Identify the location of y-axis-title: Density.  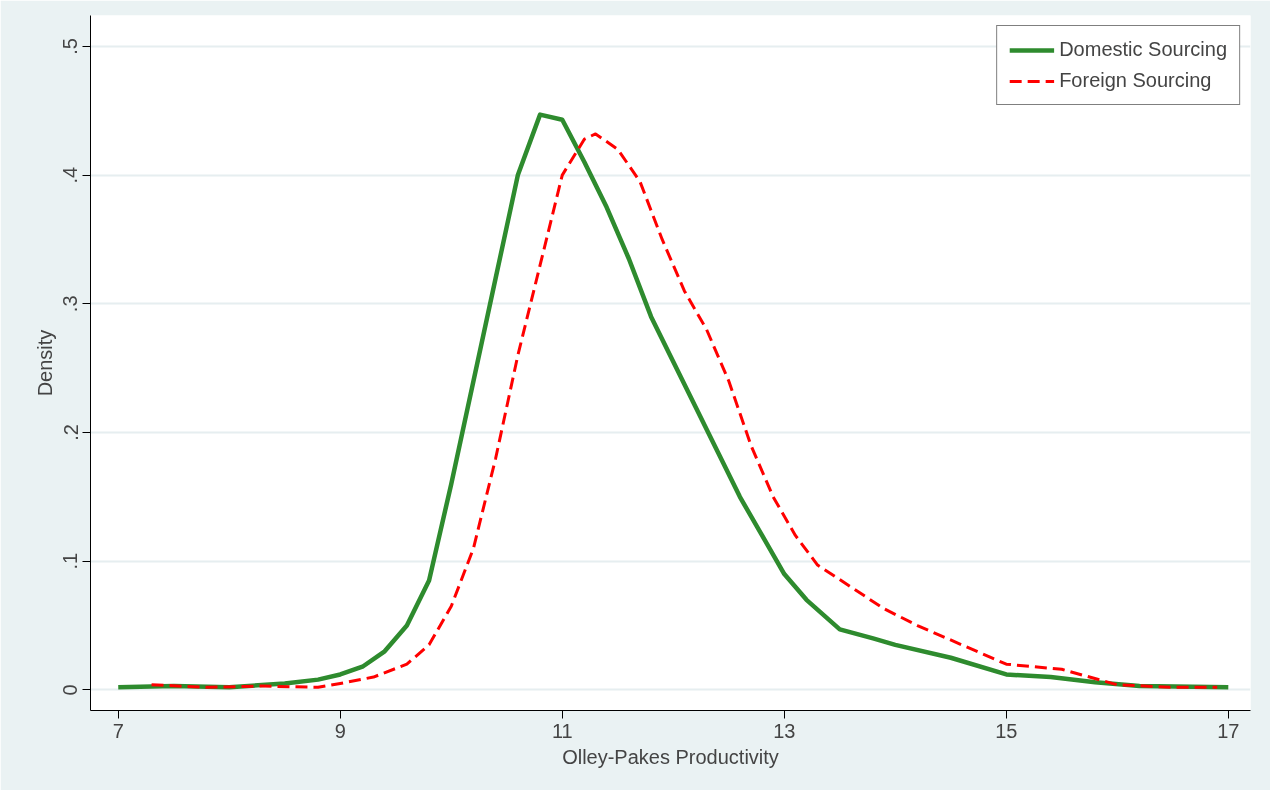
(44, 363).